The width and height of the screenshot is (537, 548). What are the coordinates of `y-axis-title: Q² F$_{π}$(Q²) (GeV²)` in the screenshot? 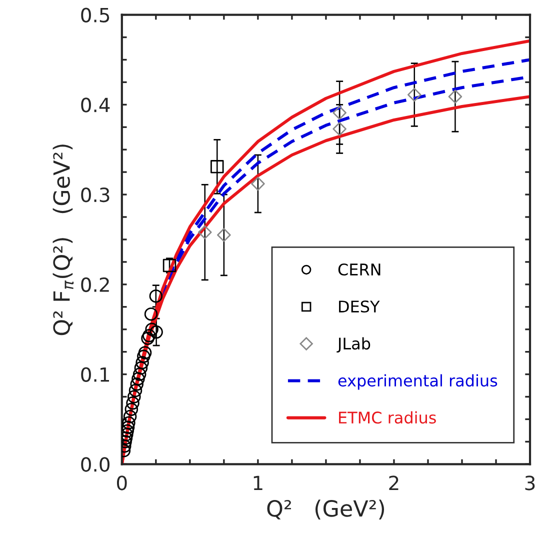 It's located at (63, 240).